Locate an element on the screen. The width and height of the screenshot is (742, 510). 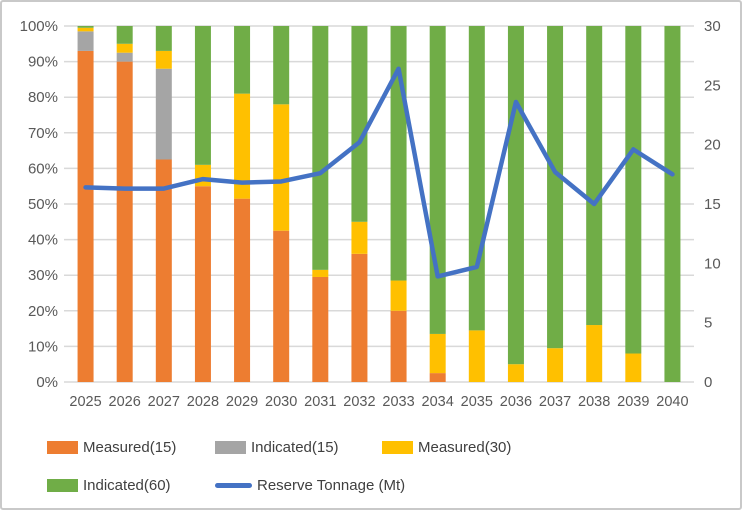
x-axis-category-label: 2029 is located at coordinates (242, 402).